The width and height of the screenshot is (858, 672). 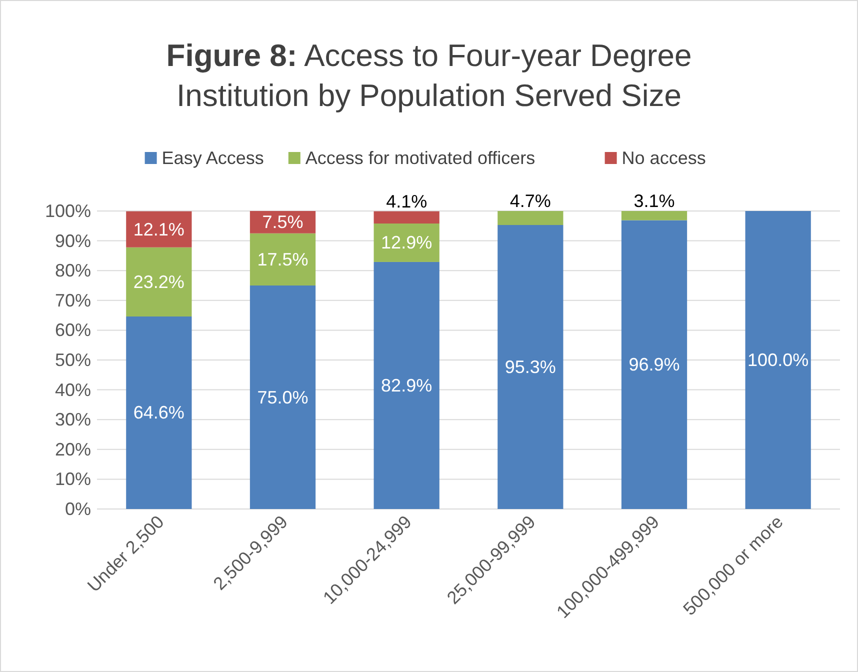 I want to click on data-label: 64.6%, so click(x=158, y=412).